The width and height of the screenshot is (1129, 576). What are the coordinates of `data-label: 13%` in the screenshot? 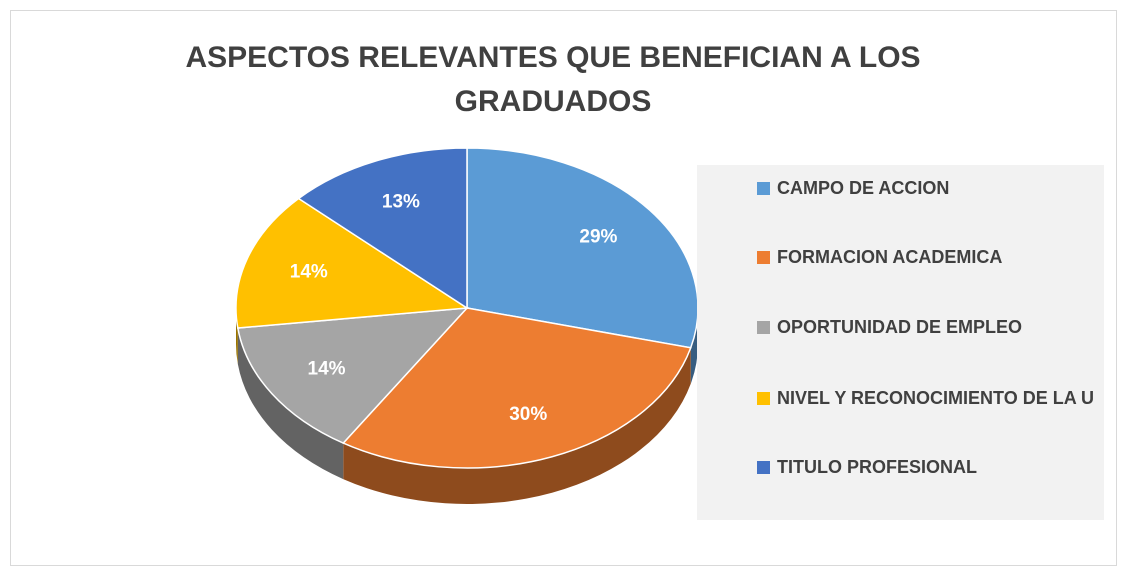 It's located at (401, 201).